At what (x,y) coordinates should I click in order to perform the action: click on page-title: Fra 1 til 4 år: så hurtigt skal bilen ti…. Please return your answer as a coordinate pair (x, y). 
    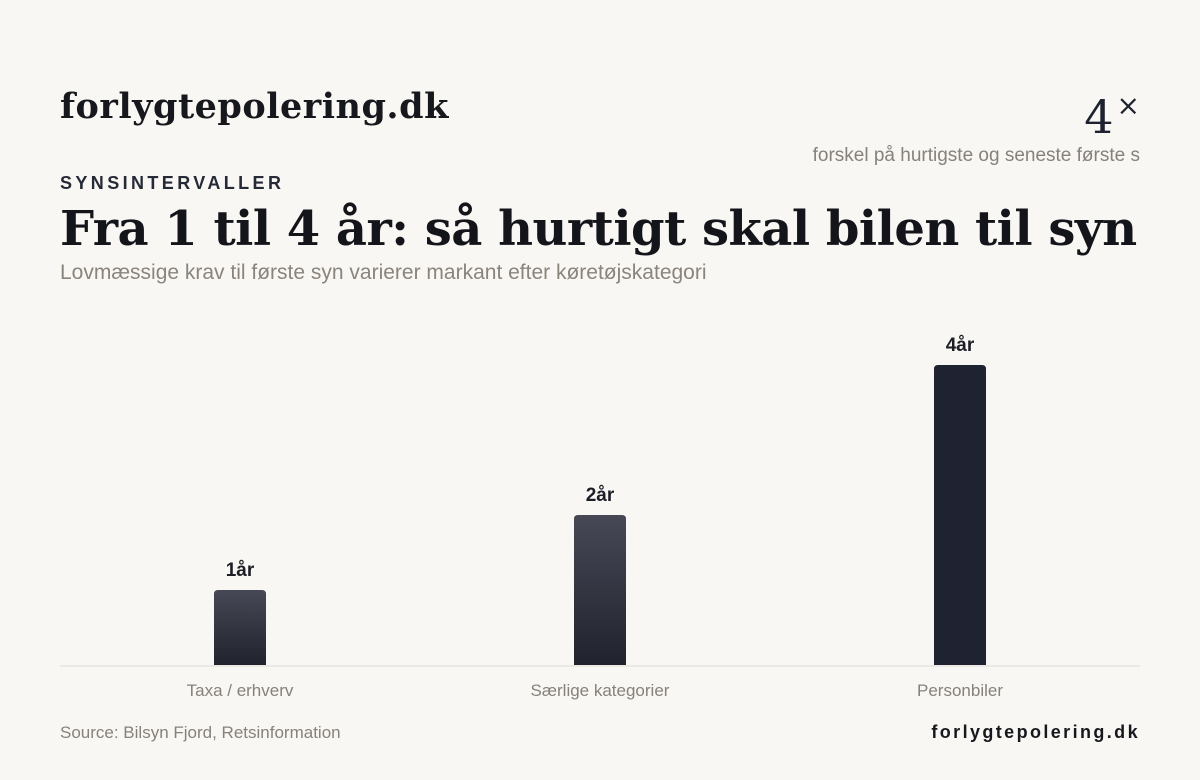
    Looking at the image, I should click on (598, 229).